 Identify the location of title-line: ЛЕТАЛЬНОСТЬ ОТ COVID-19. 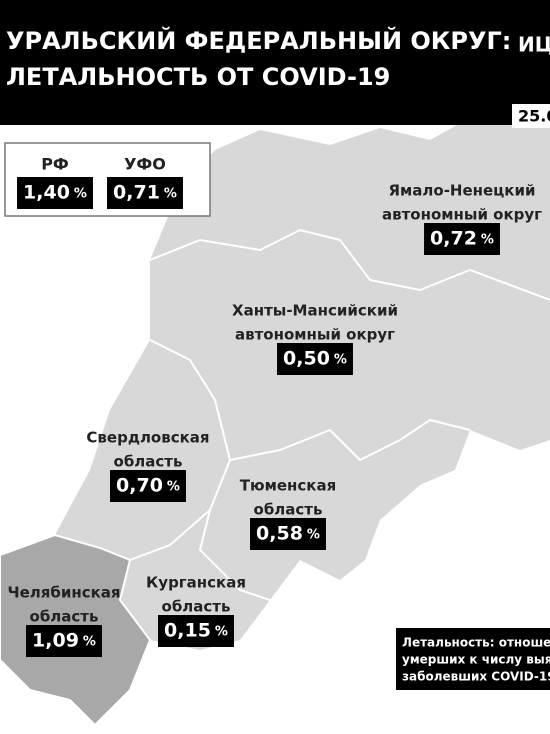
(198, 77).